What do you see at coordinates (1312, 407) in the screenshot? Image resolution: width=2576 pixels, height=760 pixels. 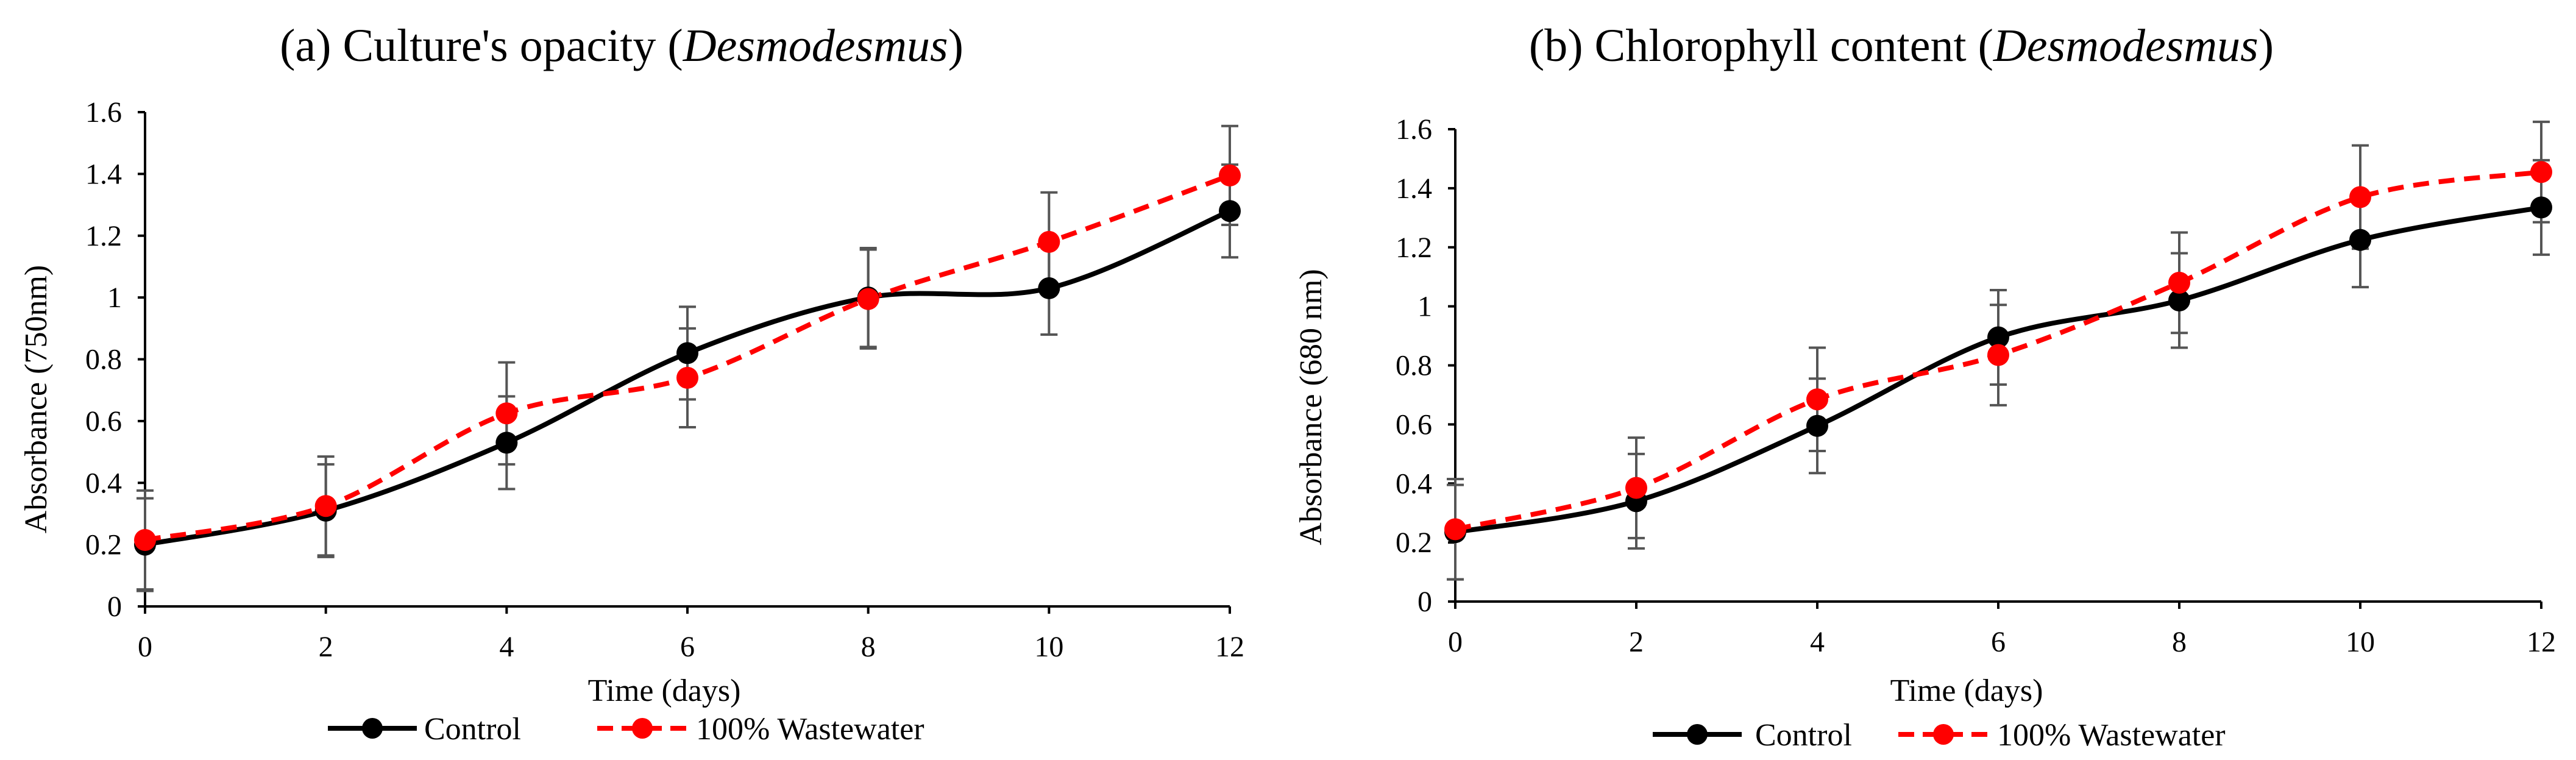 I see `chart-b-y-axis-label: Absorbance (680 nm)` at bounding box center [1312, 407].